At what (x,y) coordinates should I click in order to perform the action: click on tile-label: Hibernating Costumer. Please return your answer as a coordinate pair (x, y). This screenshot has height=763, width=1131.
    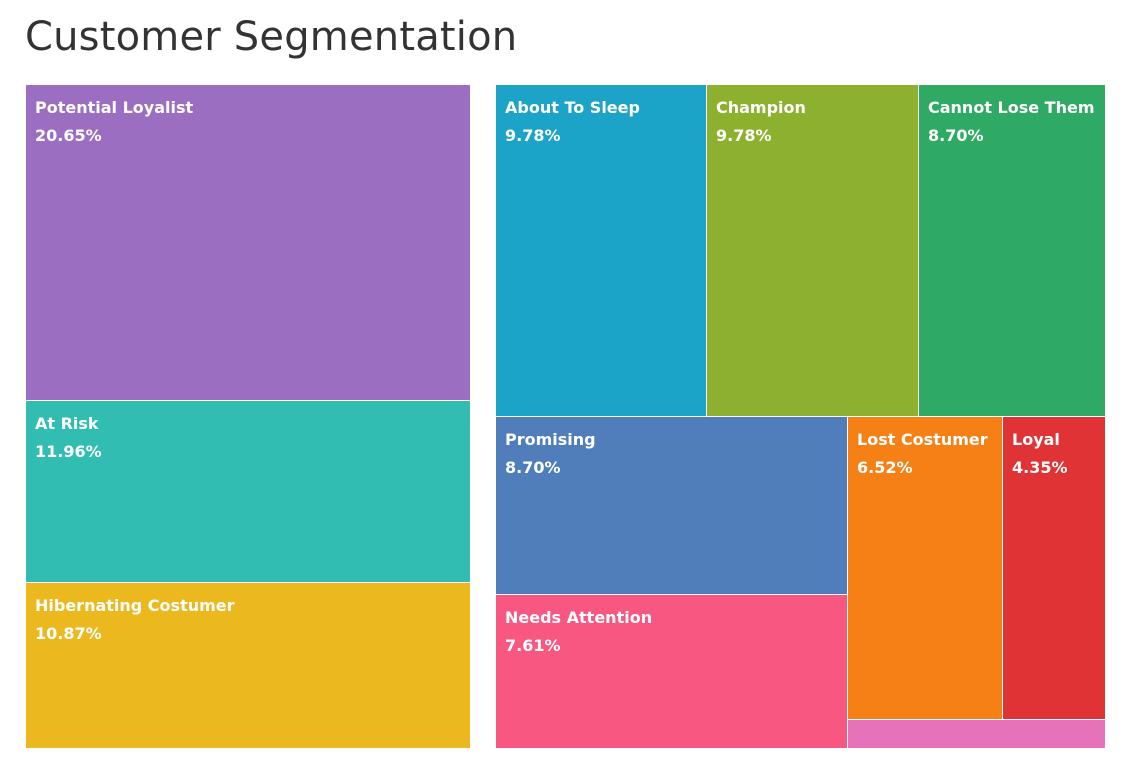
    Looking at the image, I should click on (135, 605).